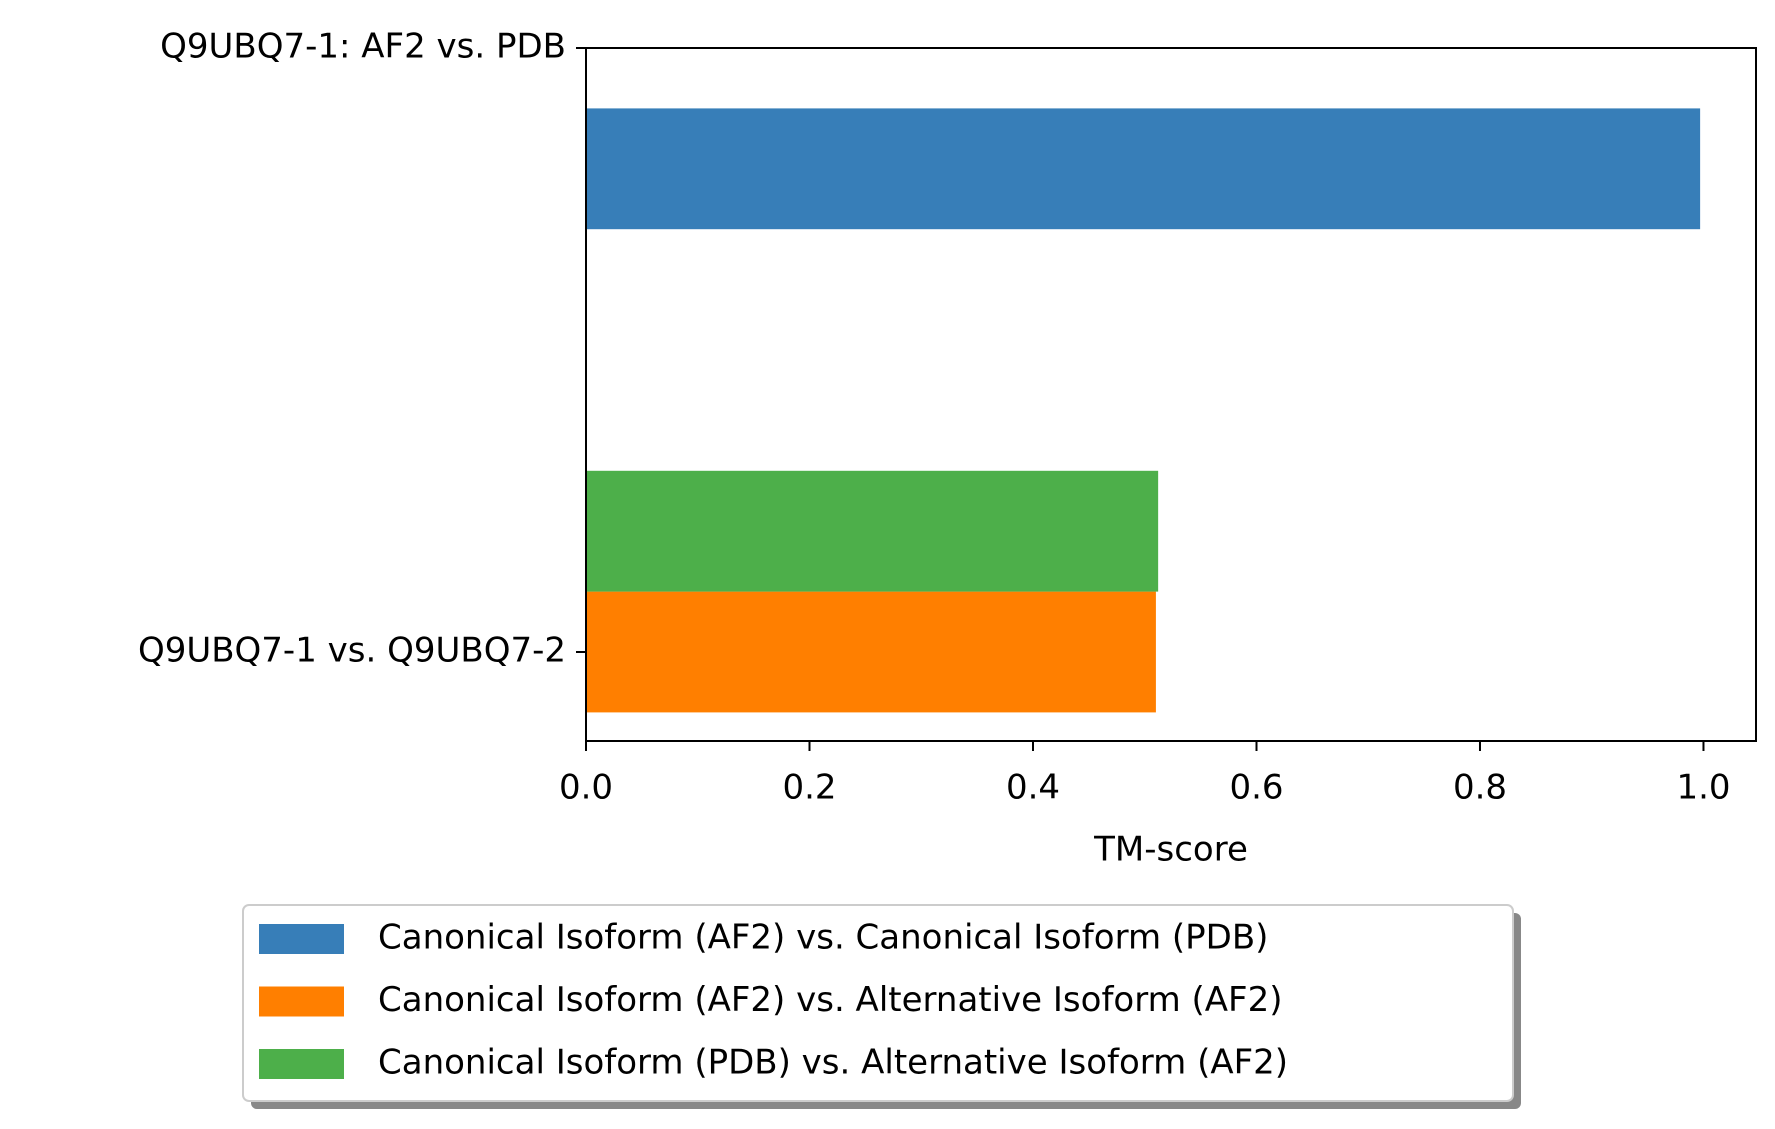 The image size is (1775, 1129). Describe the element at coordinates (809, 788) in the screenshot. I see `x-tick-label: 0.2` at that location.